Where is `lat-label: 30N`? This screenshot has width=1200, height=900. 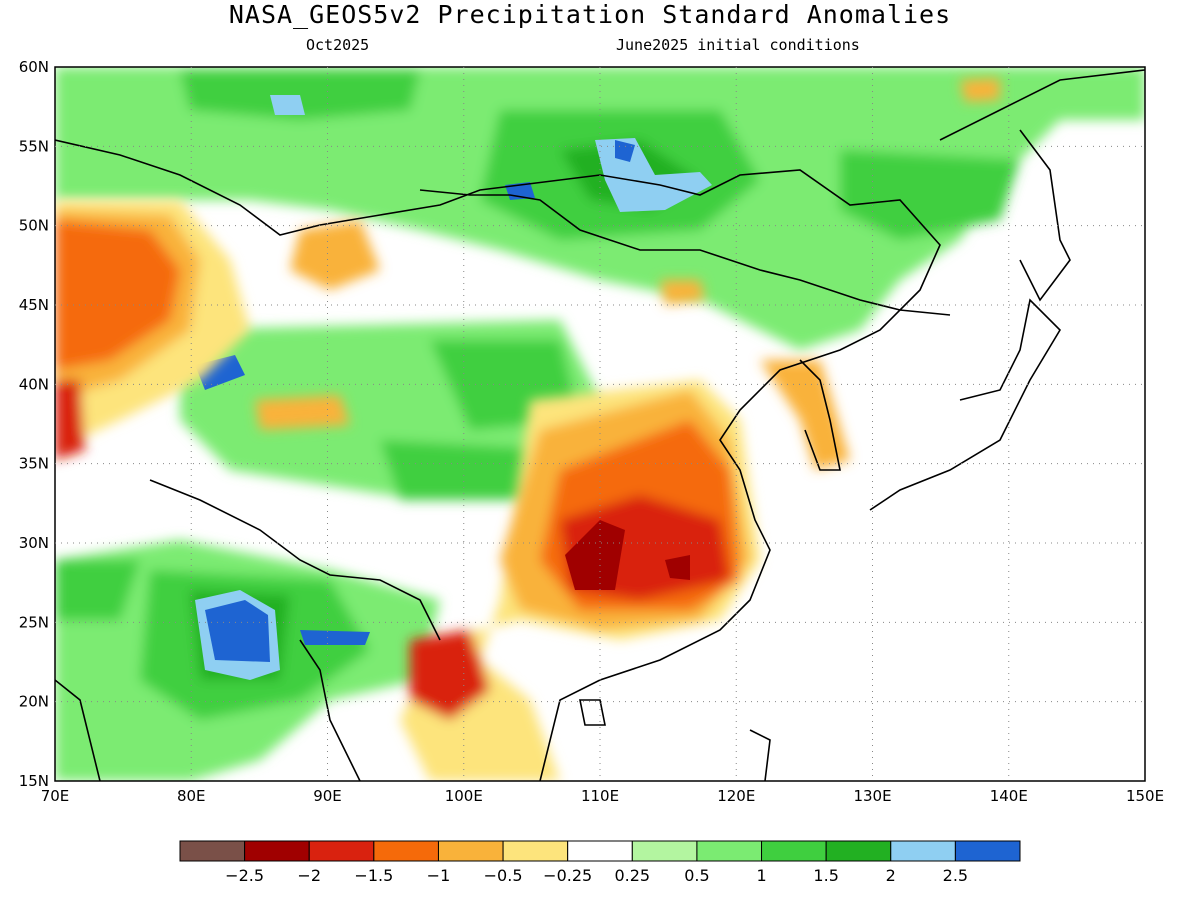
lat-label: 30N is located at coordinates (34, 543).